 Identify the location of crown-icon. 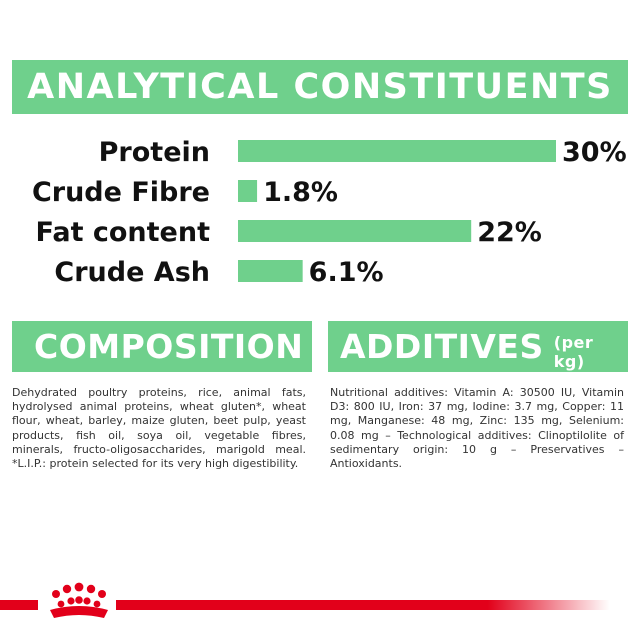
(77, 603).